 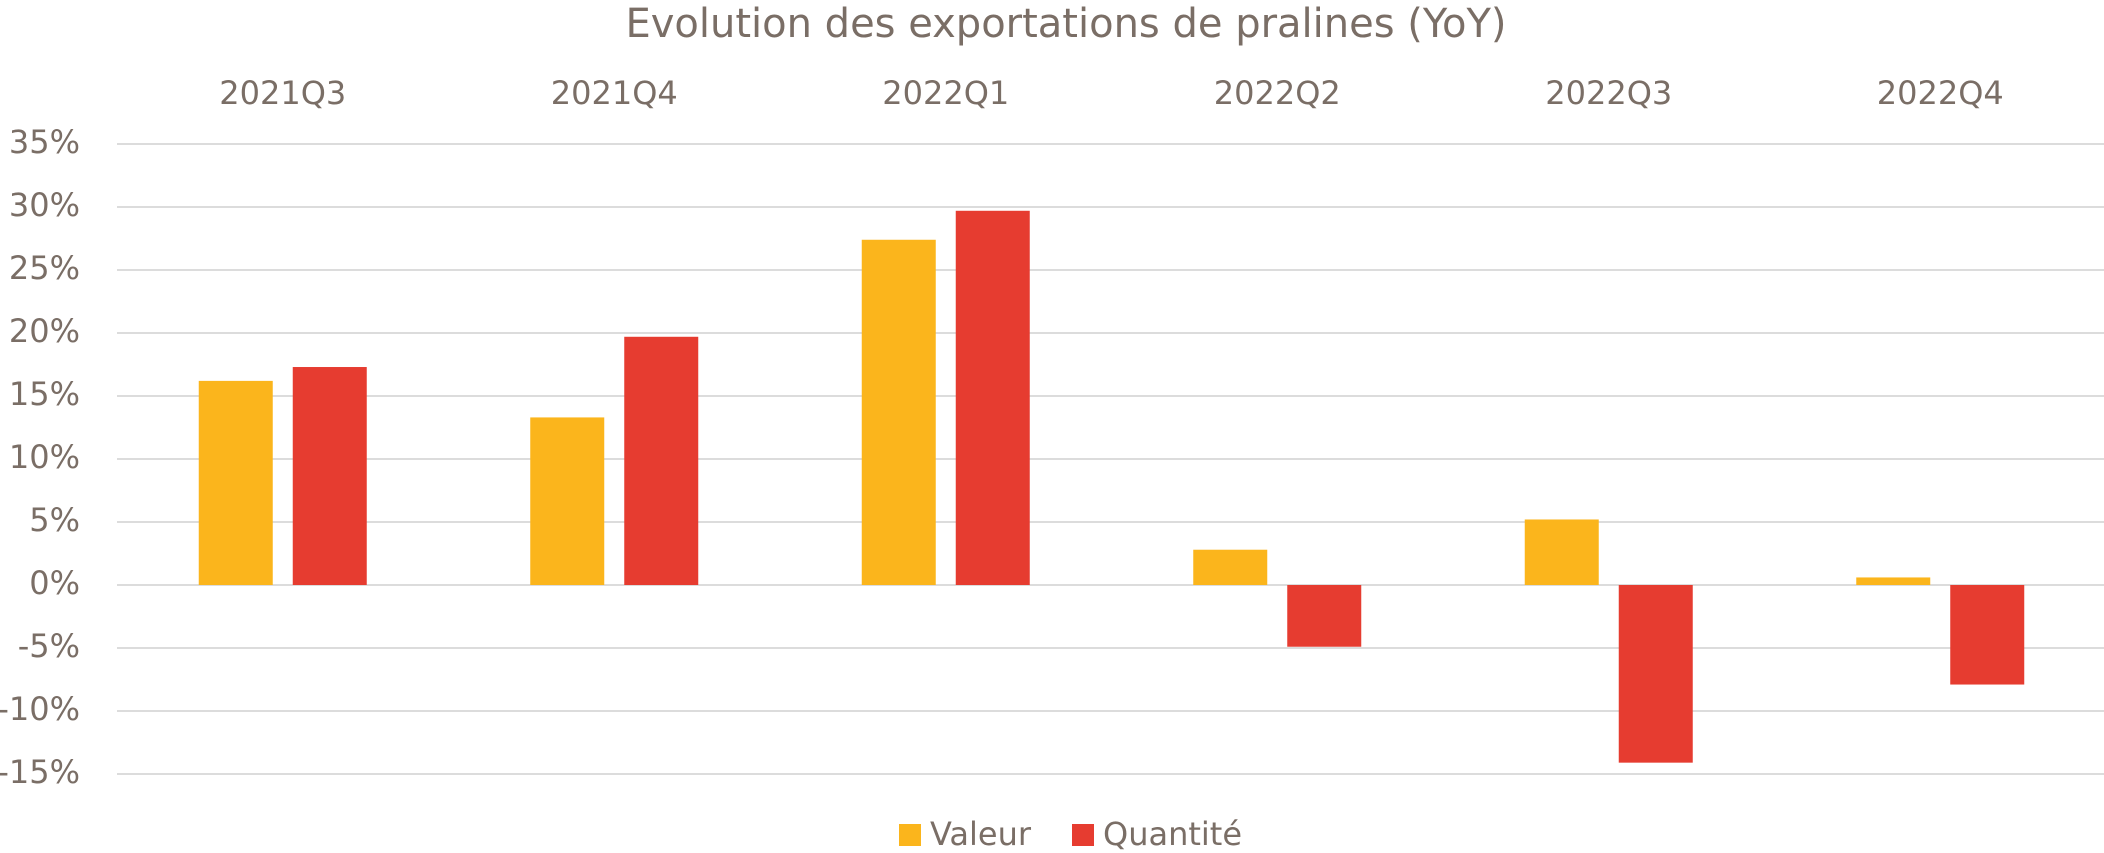 I want to click on x-tick-label: 2022Q3, so click(x=1608, y=93).